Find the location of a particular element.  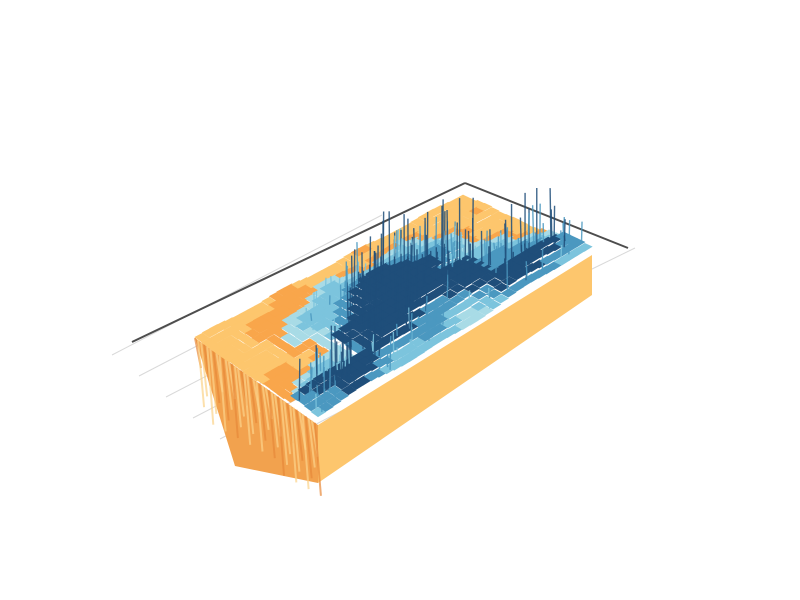

grid-line is located at coordinates (247, 285).